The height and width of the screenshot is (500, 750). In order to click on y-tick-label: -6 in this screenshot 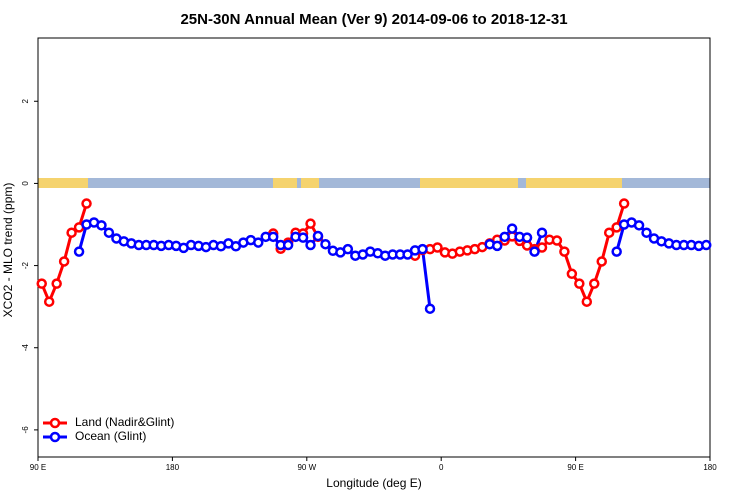, I will do `click(25, 430)`.